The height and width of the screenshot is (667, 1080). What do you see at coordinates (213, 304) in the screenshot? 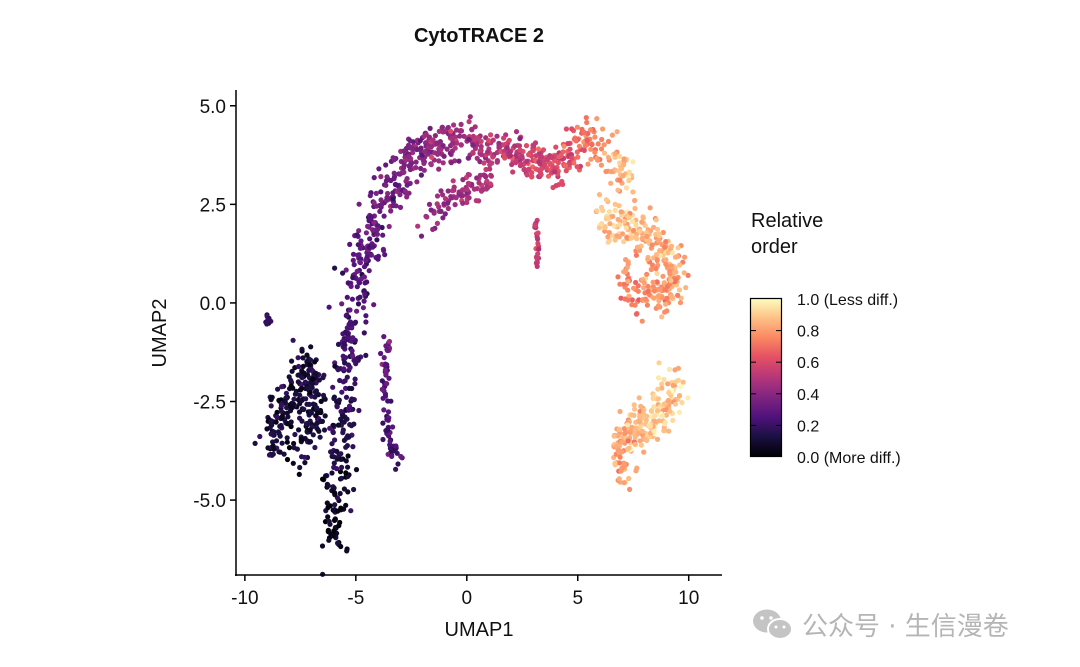
I see `y-tick-label: 0.0` at bounding box center [213, 304].